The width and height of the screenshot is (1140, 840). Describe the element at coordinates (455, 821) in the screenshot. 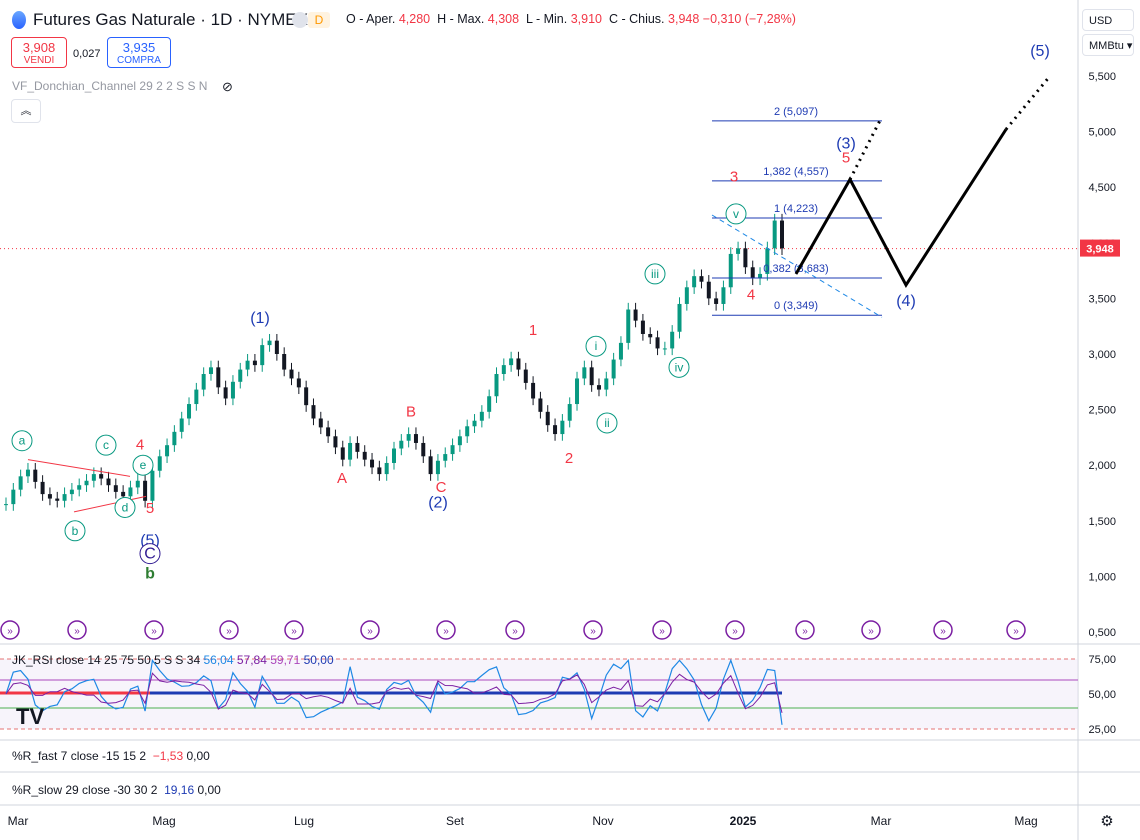

I see `time-axis-label: Set` at that location.